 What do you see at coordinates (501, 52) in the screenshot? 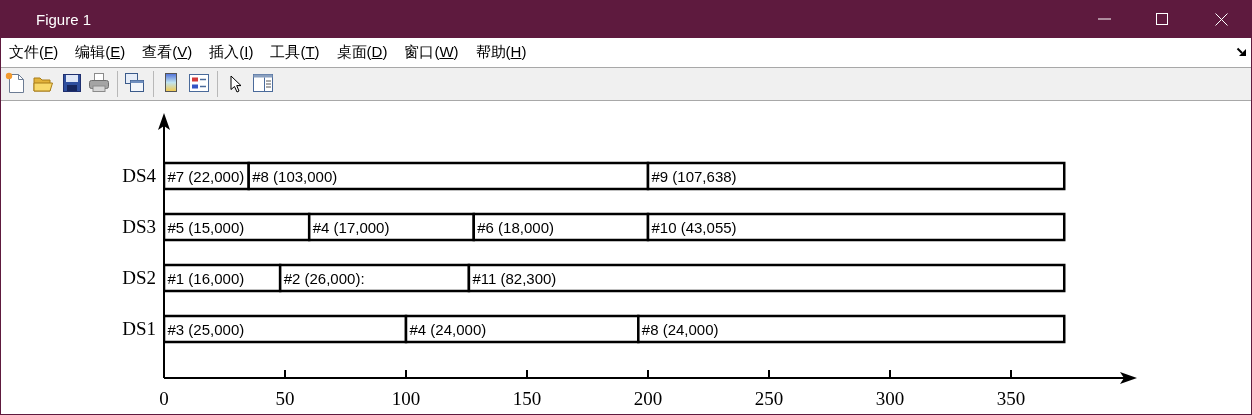
I see `text: 帮助(H)` at bounding box center [501, 52].